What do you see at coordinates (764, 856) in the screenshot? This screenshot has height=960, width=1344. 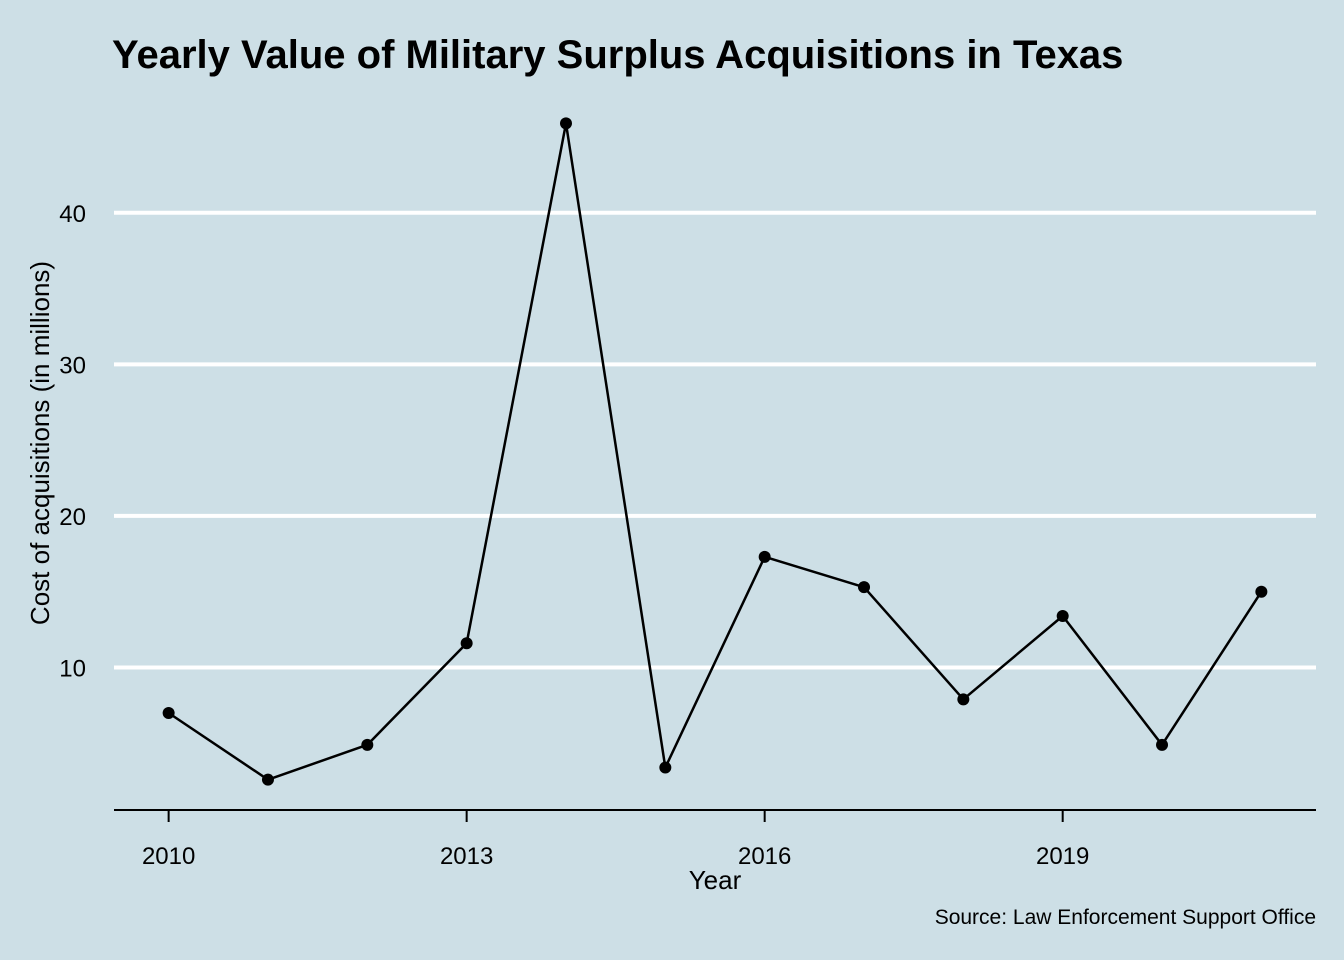 I see `x-tick-label: 2016` at bounding box center [764, 856].